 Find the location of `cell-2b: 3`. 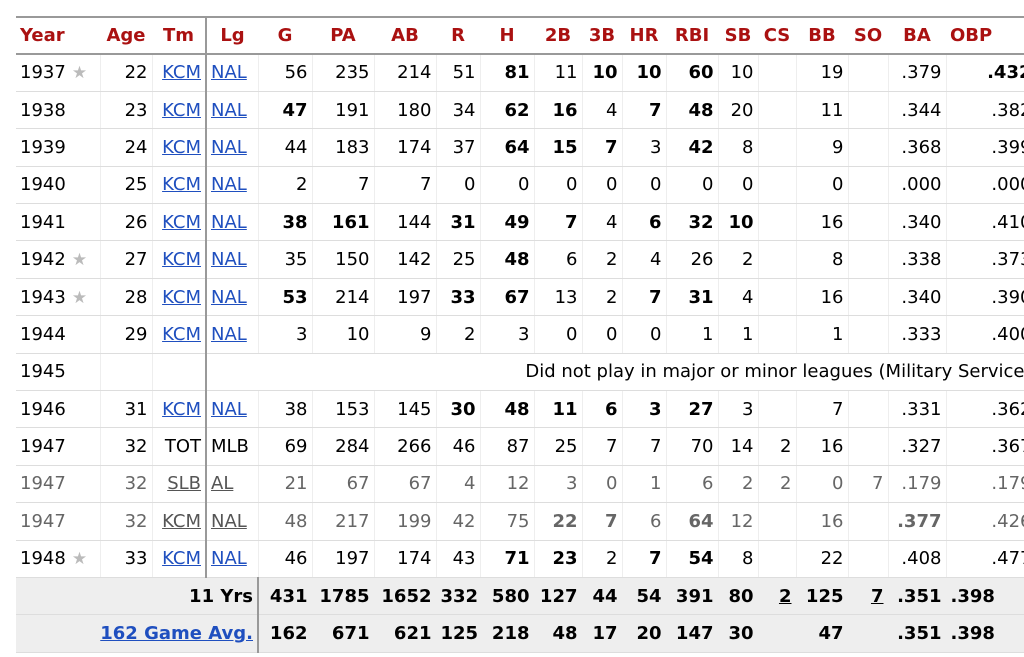

cell-2b: 3 is located at coordinates (558, 484).